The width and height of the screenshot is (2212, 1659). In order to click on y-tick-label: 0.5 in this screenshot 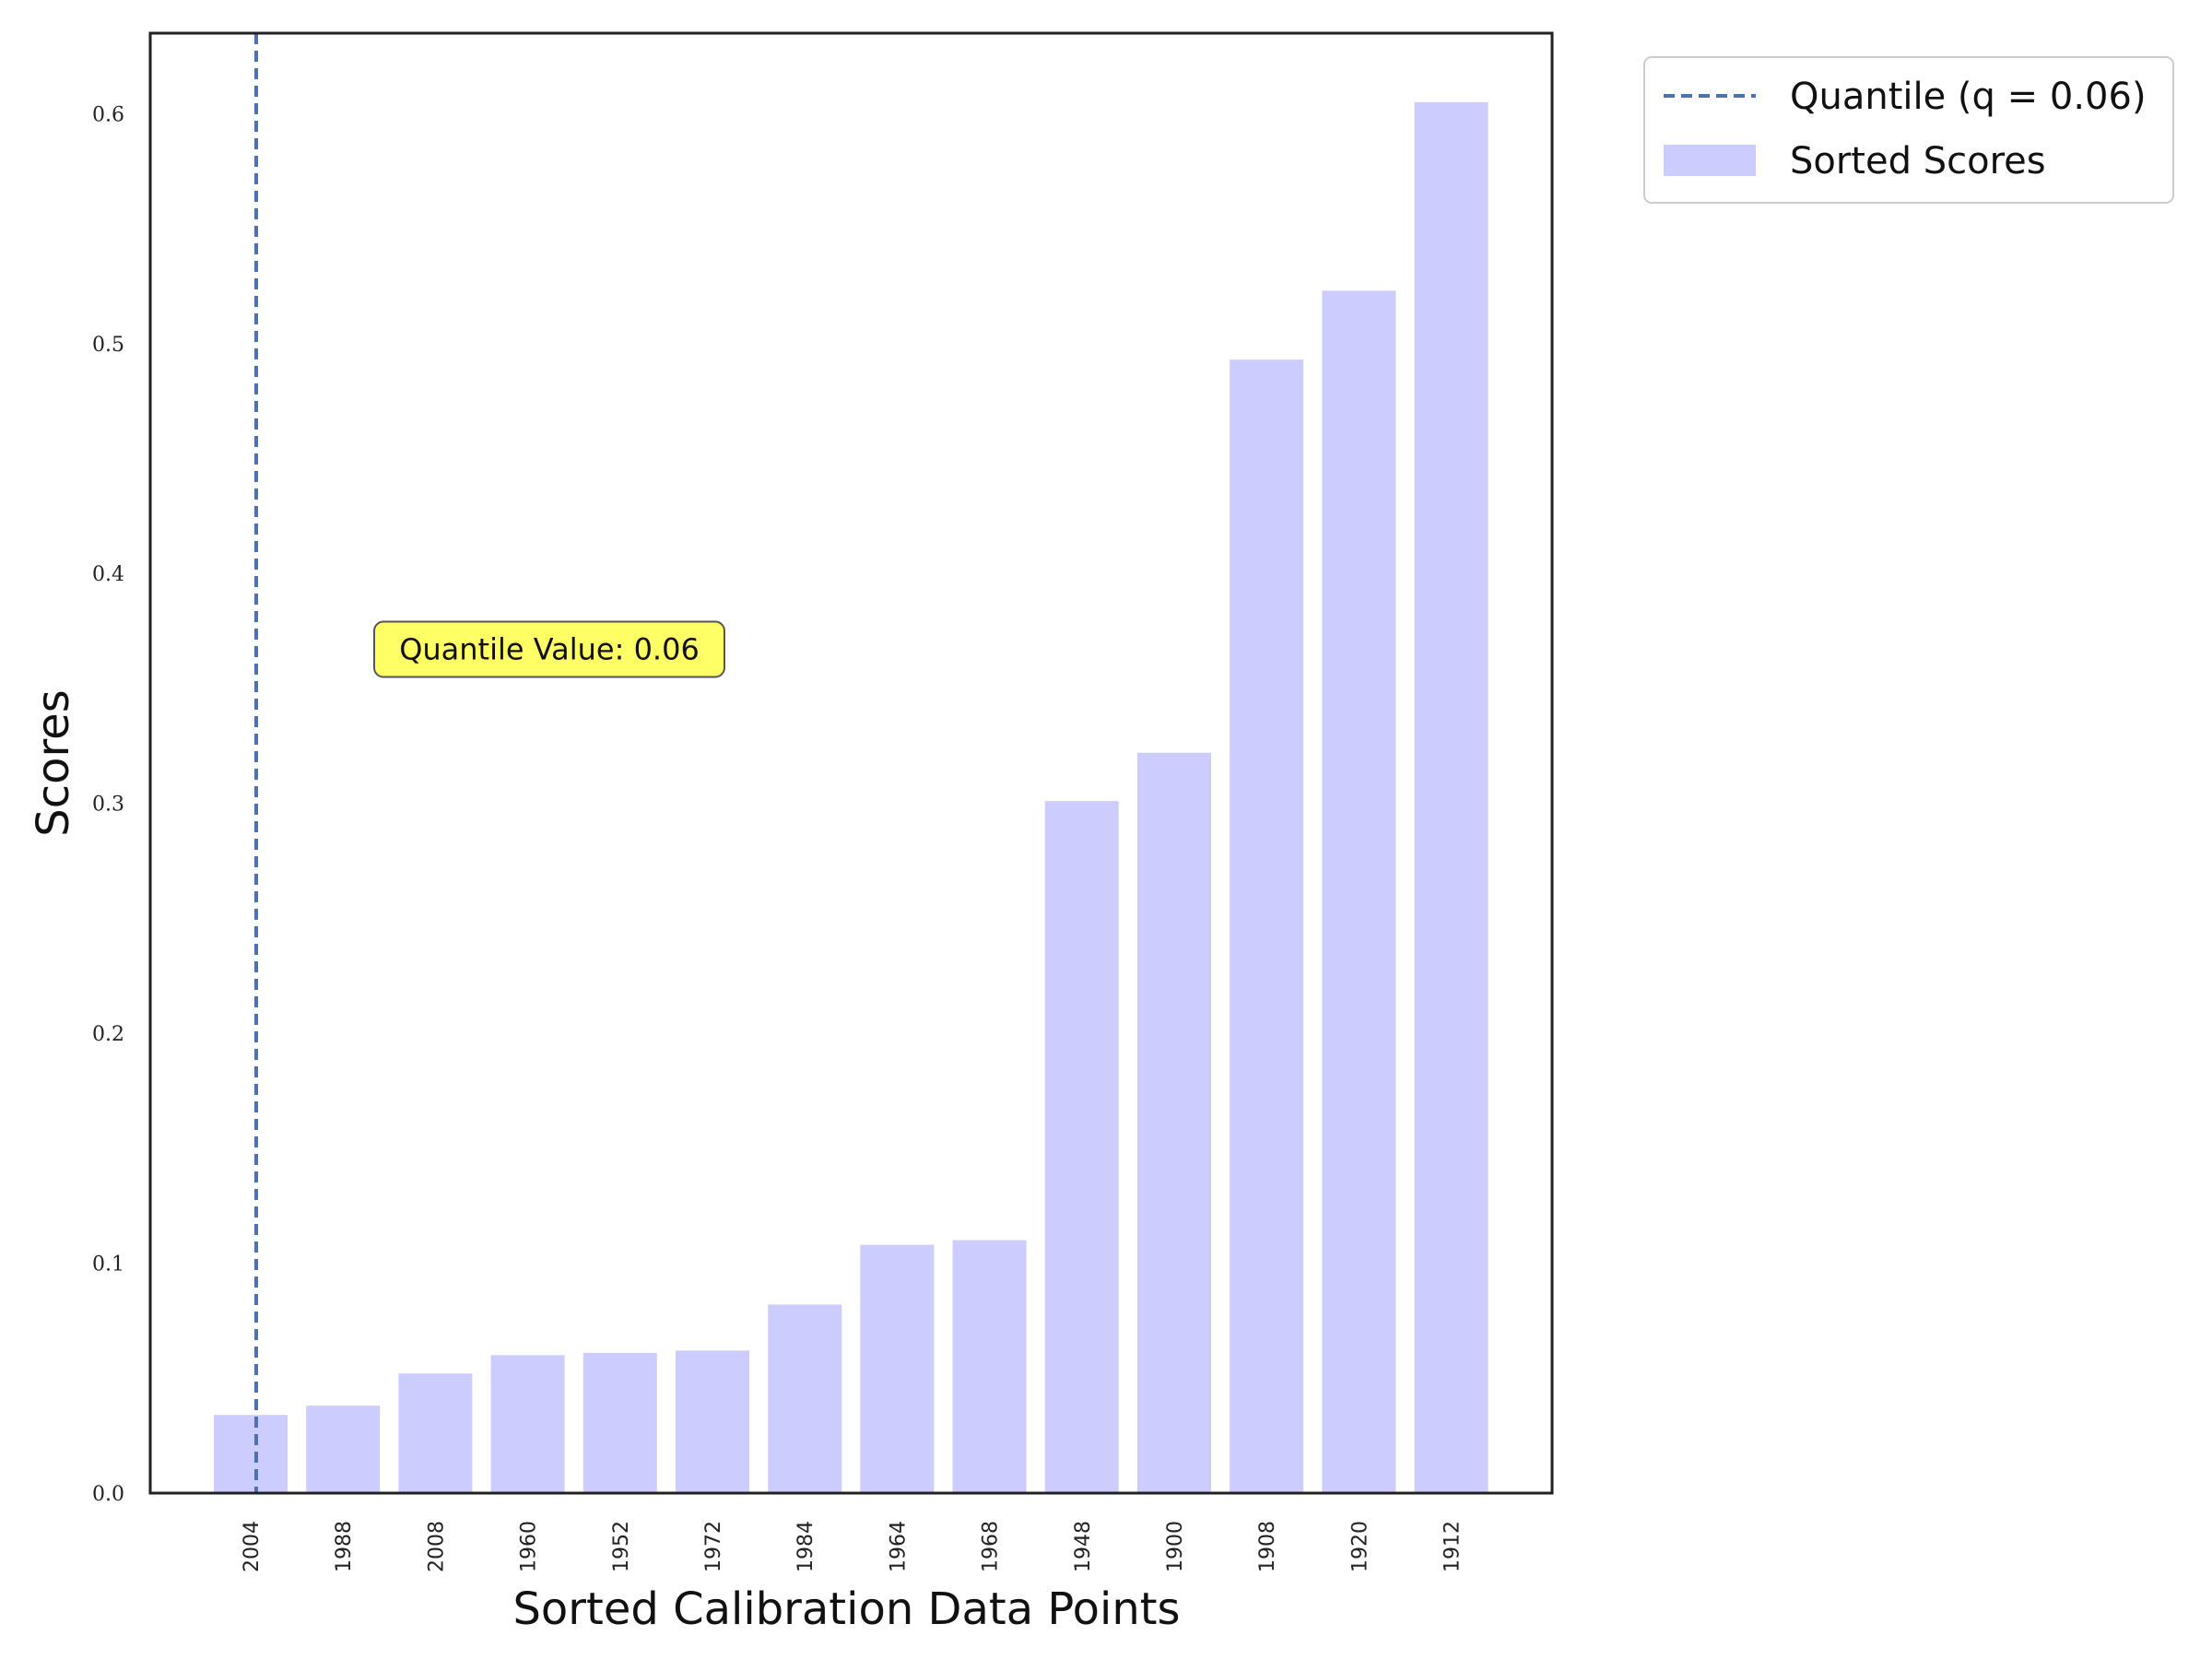, I will do `click(108, 345)`.